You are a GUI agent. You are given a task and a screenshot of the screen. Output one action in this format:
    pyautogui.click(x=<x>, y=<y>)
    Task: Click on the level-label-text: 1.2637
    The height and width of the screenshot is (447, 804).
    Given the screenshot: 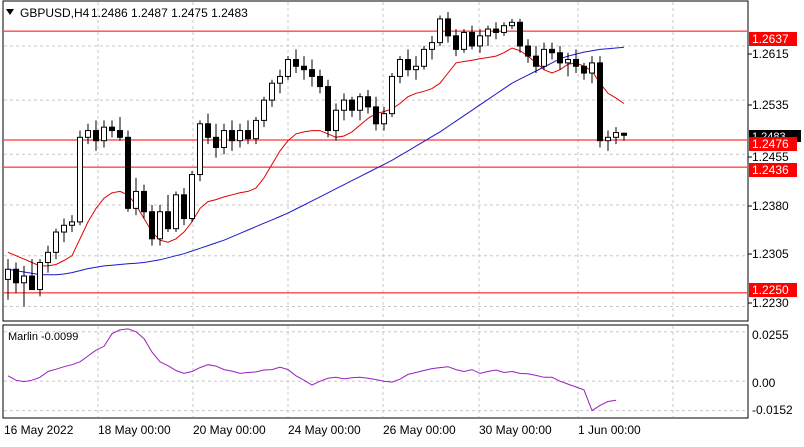 What is the action you would take?
    pyautogui.click(x=770, y=39)
    